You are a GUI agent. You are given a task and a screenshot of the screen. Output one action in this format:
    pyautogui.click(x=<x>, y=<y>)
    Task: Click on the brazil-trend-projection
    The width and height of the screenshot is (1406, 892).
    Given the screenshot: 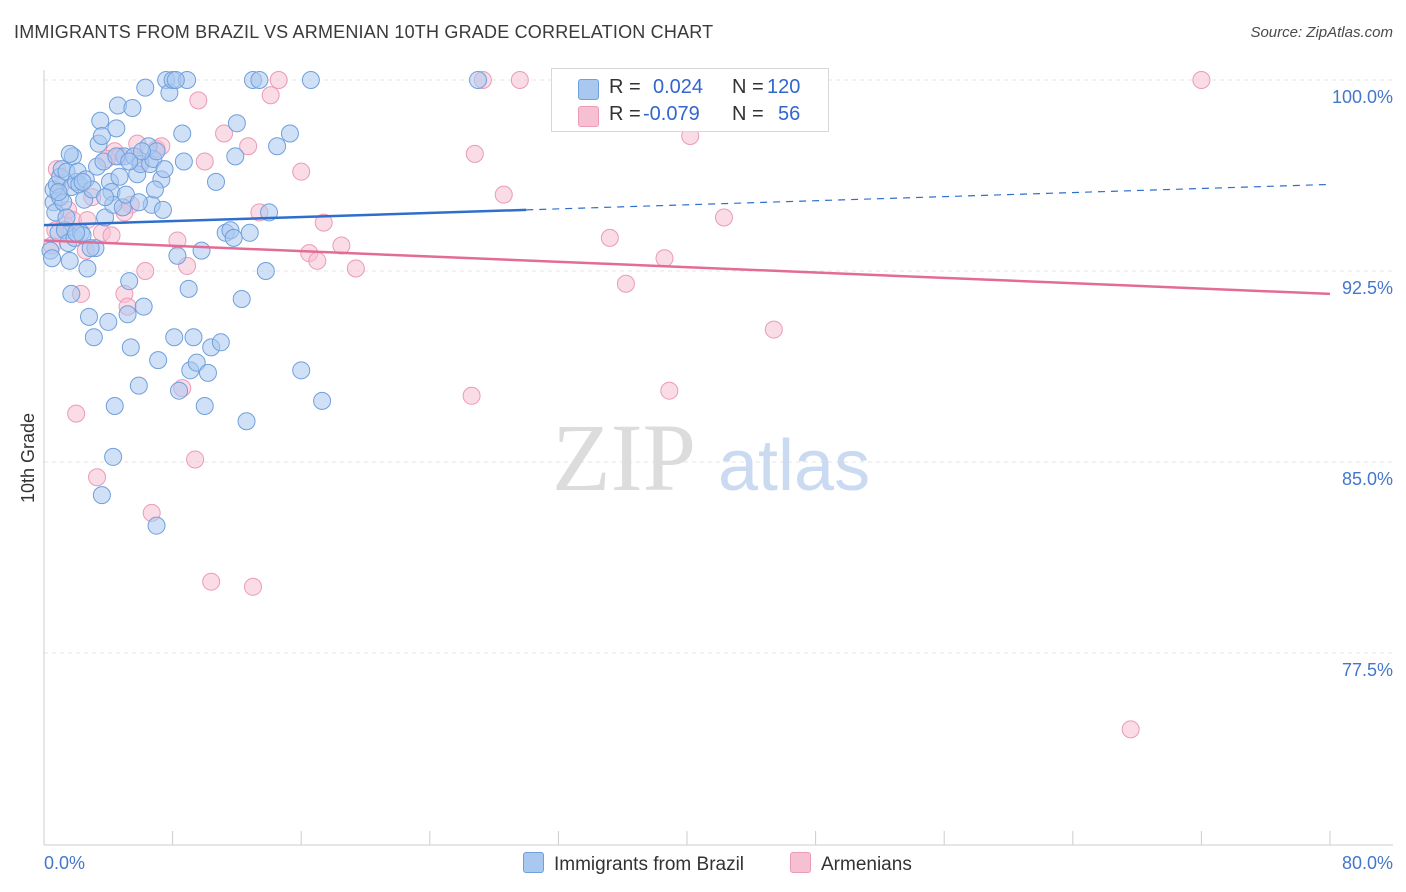 What is the action you would take?
    pyautogui.click(x=928, y=197)
    